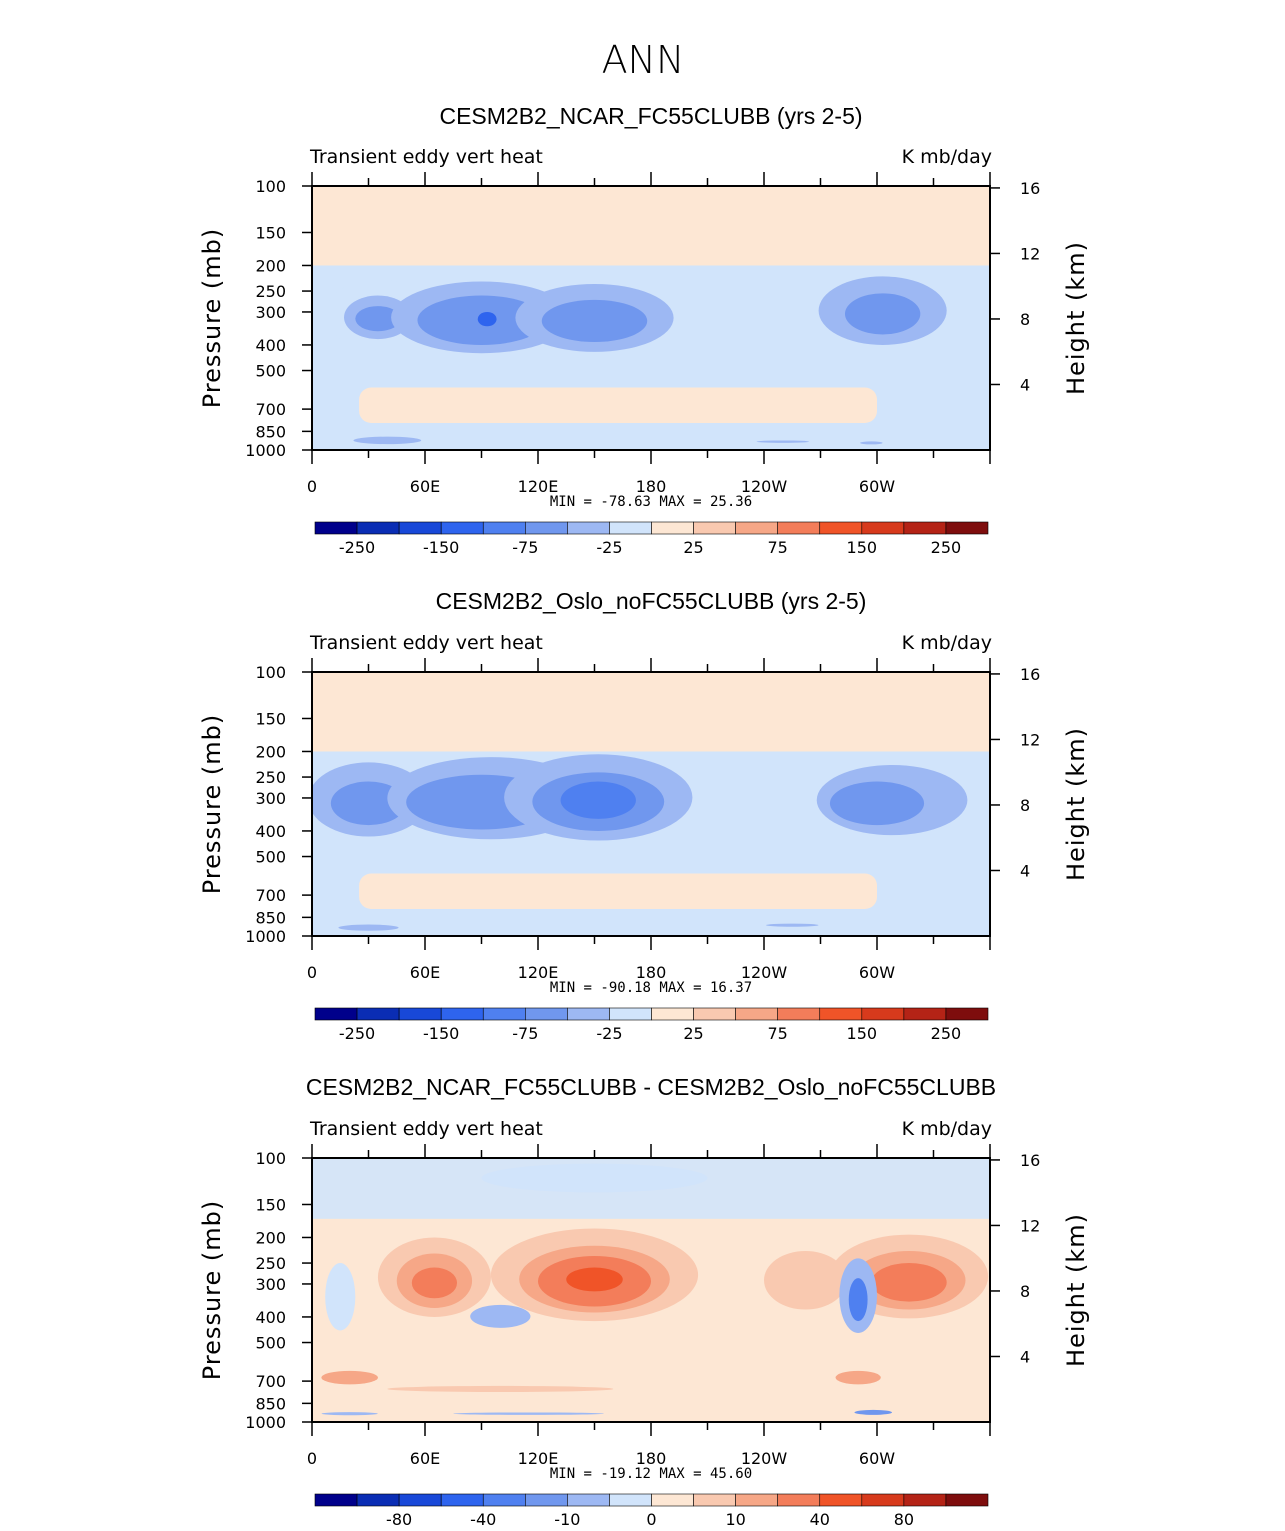 This screenshot has height=1531, width=1285. I want to click on contour-band-low, so click(618, 405).